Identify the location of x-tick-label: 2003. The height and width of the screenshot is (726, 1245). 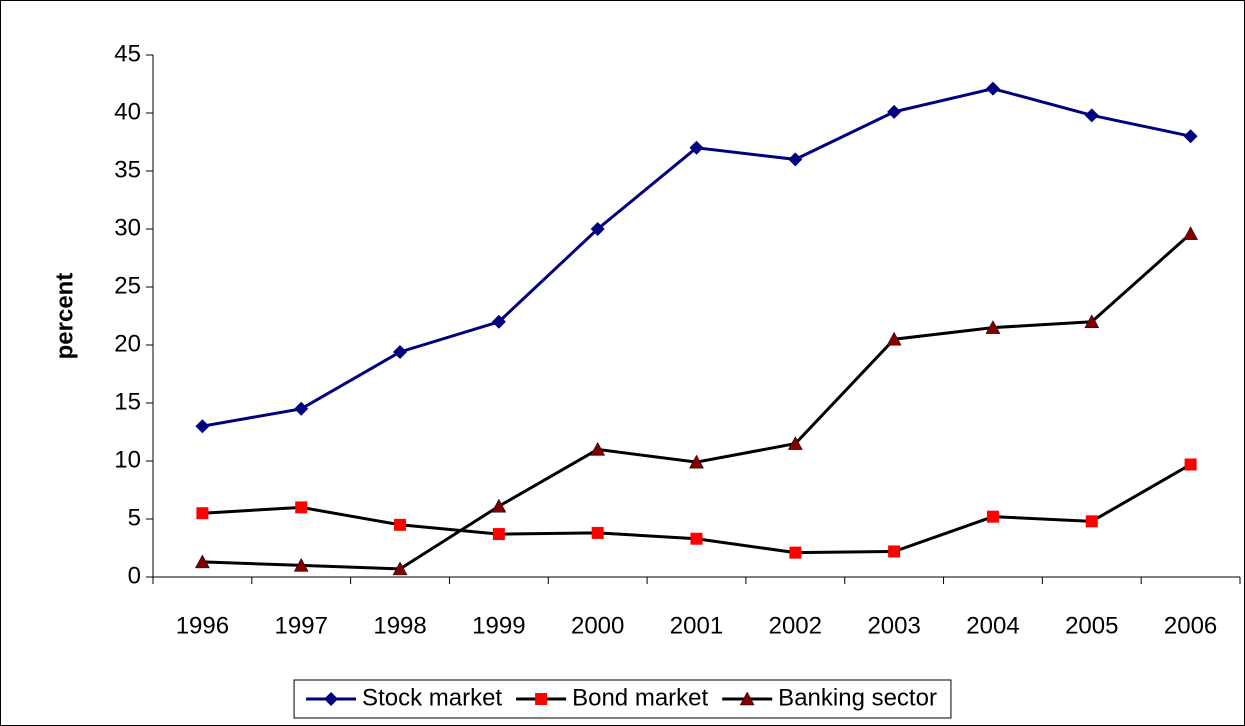
(893, 625).